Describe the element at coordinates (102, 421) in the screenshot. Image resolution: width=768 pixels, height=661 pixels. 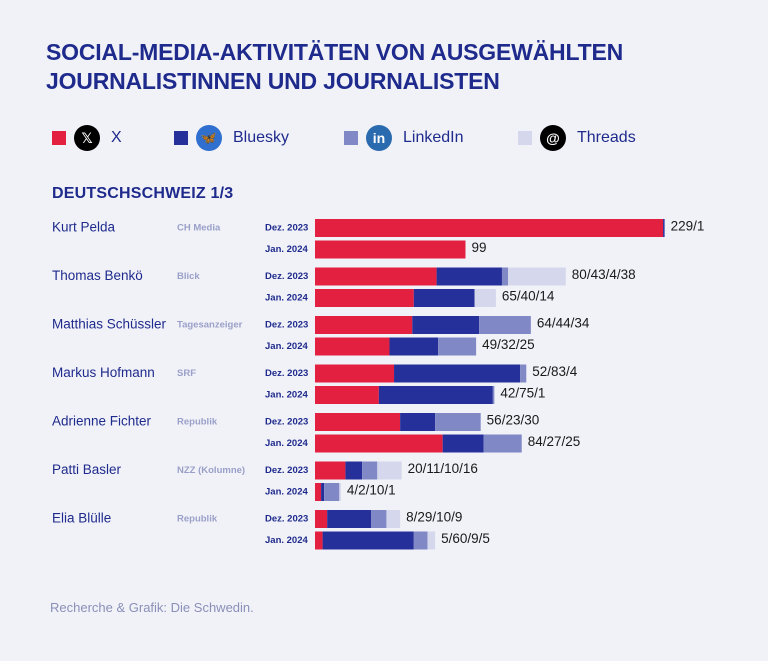
I see `person-name: Adrienne Fichter` at that location.